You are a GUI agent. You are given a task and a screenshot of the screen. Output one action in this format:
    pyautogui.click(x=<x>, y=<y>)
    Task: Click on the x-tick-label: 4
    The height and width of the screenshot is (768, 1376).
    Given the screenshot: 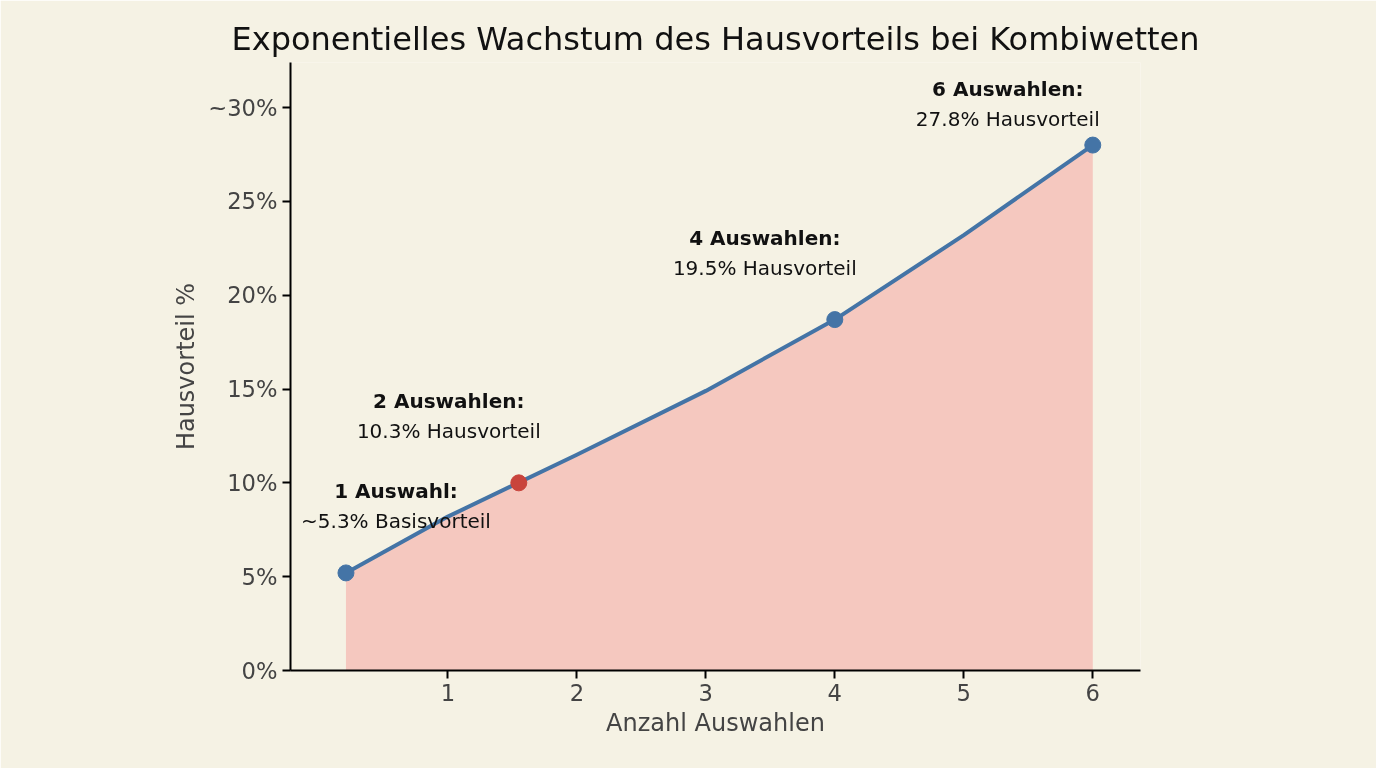 What is the action you would take?
    pyautogui.click(x=835, y=692)
    